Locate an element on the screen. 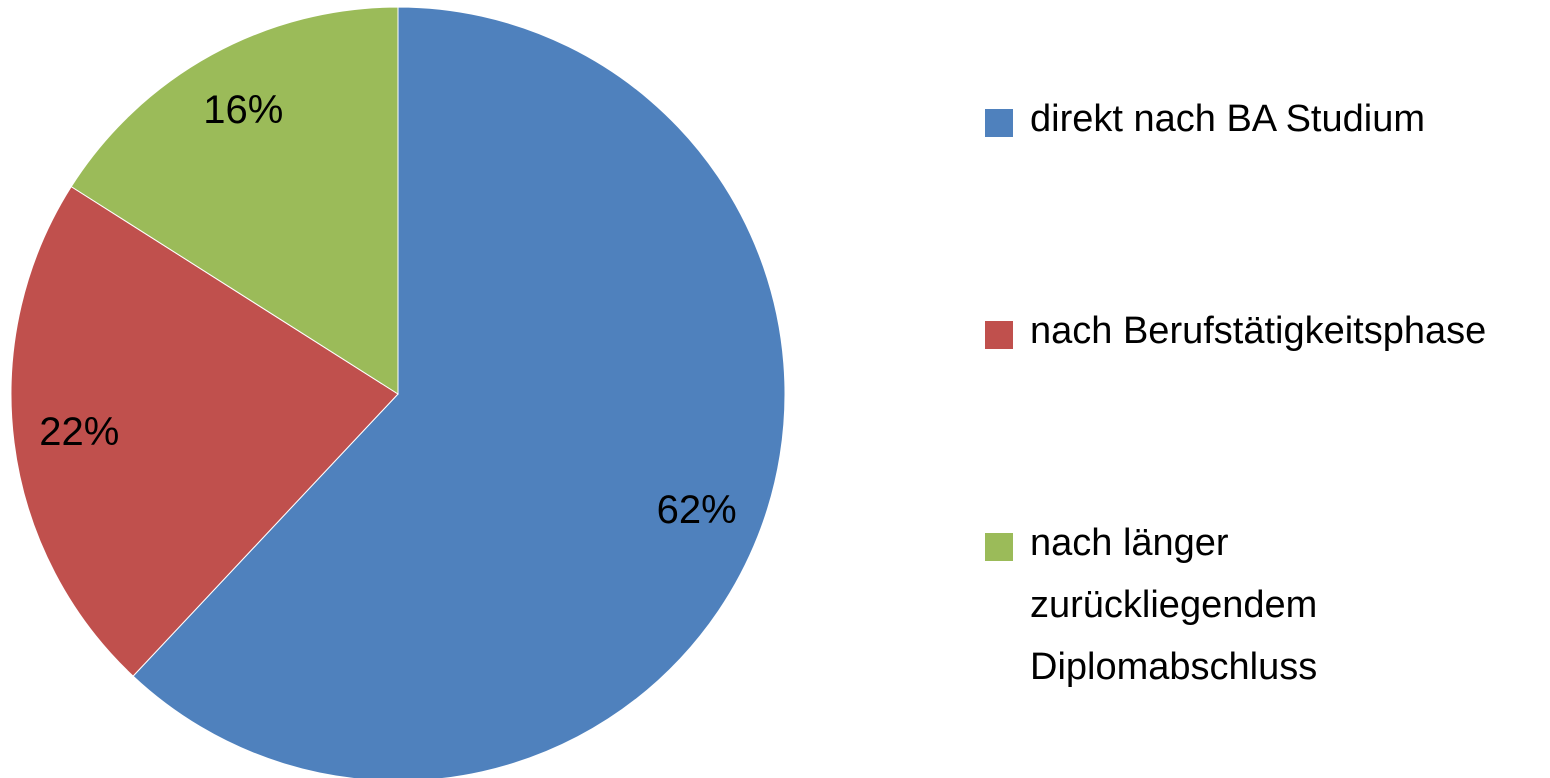 Image resolution: width=1550 pixels, height=778 pixels. legend-item: direkt nach BA Studium is located at coordinates (1245, 119).